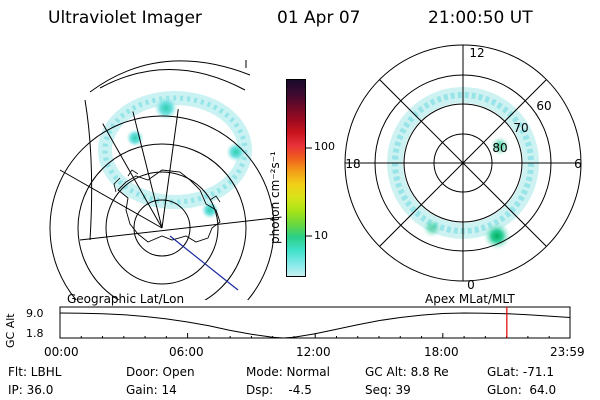 The image size is (600, 400). I want to click on info-gc-alt: GC Alt: 8.8 Re, so click(407, 372).